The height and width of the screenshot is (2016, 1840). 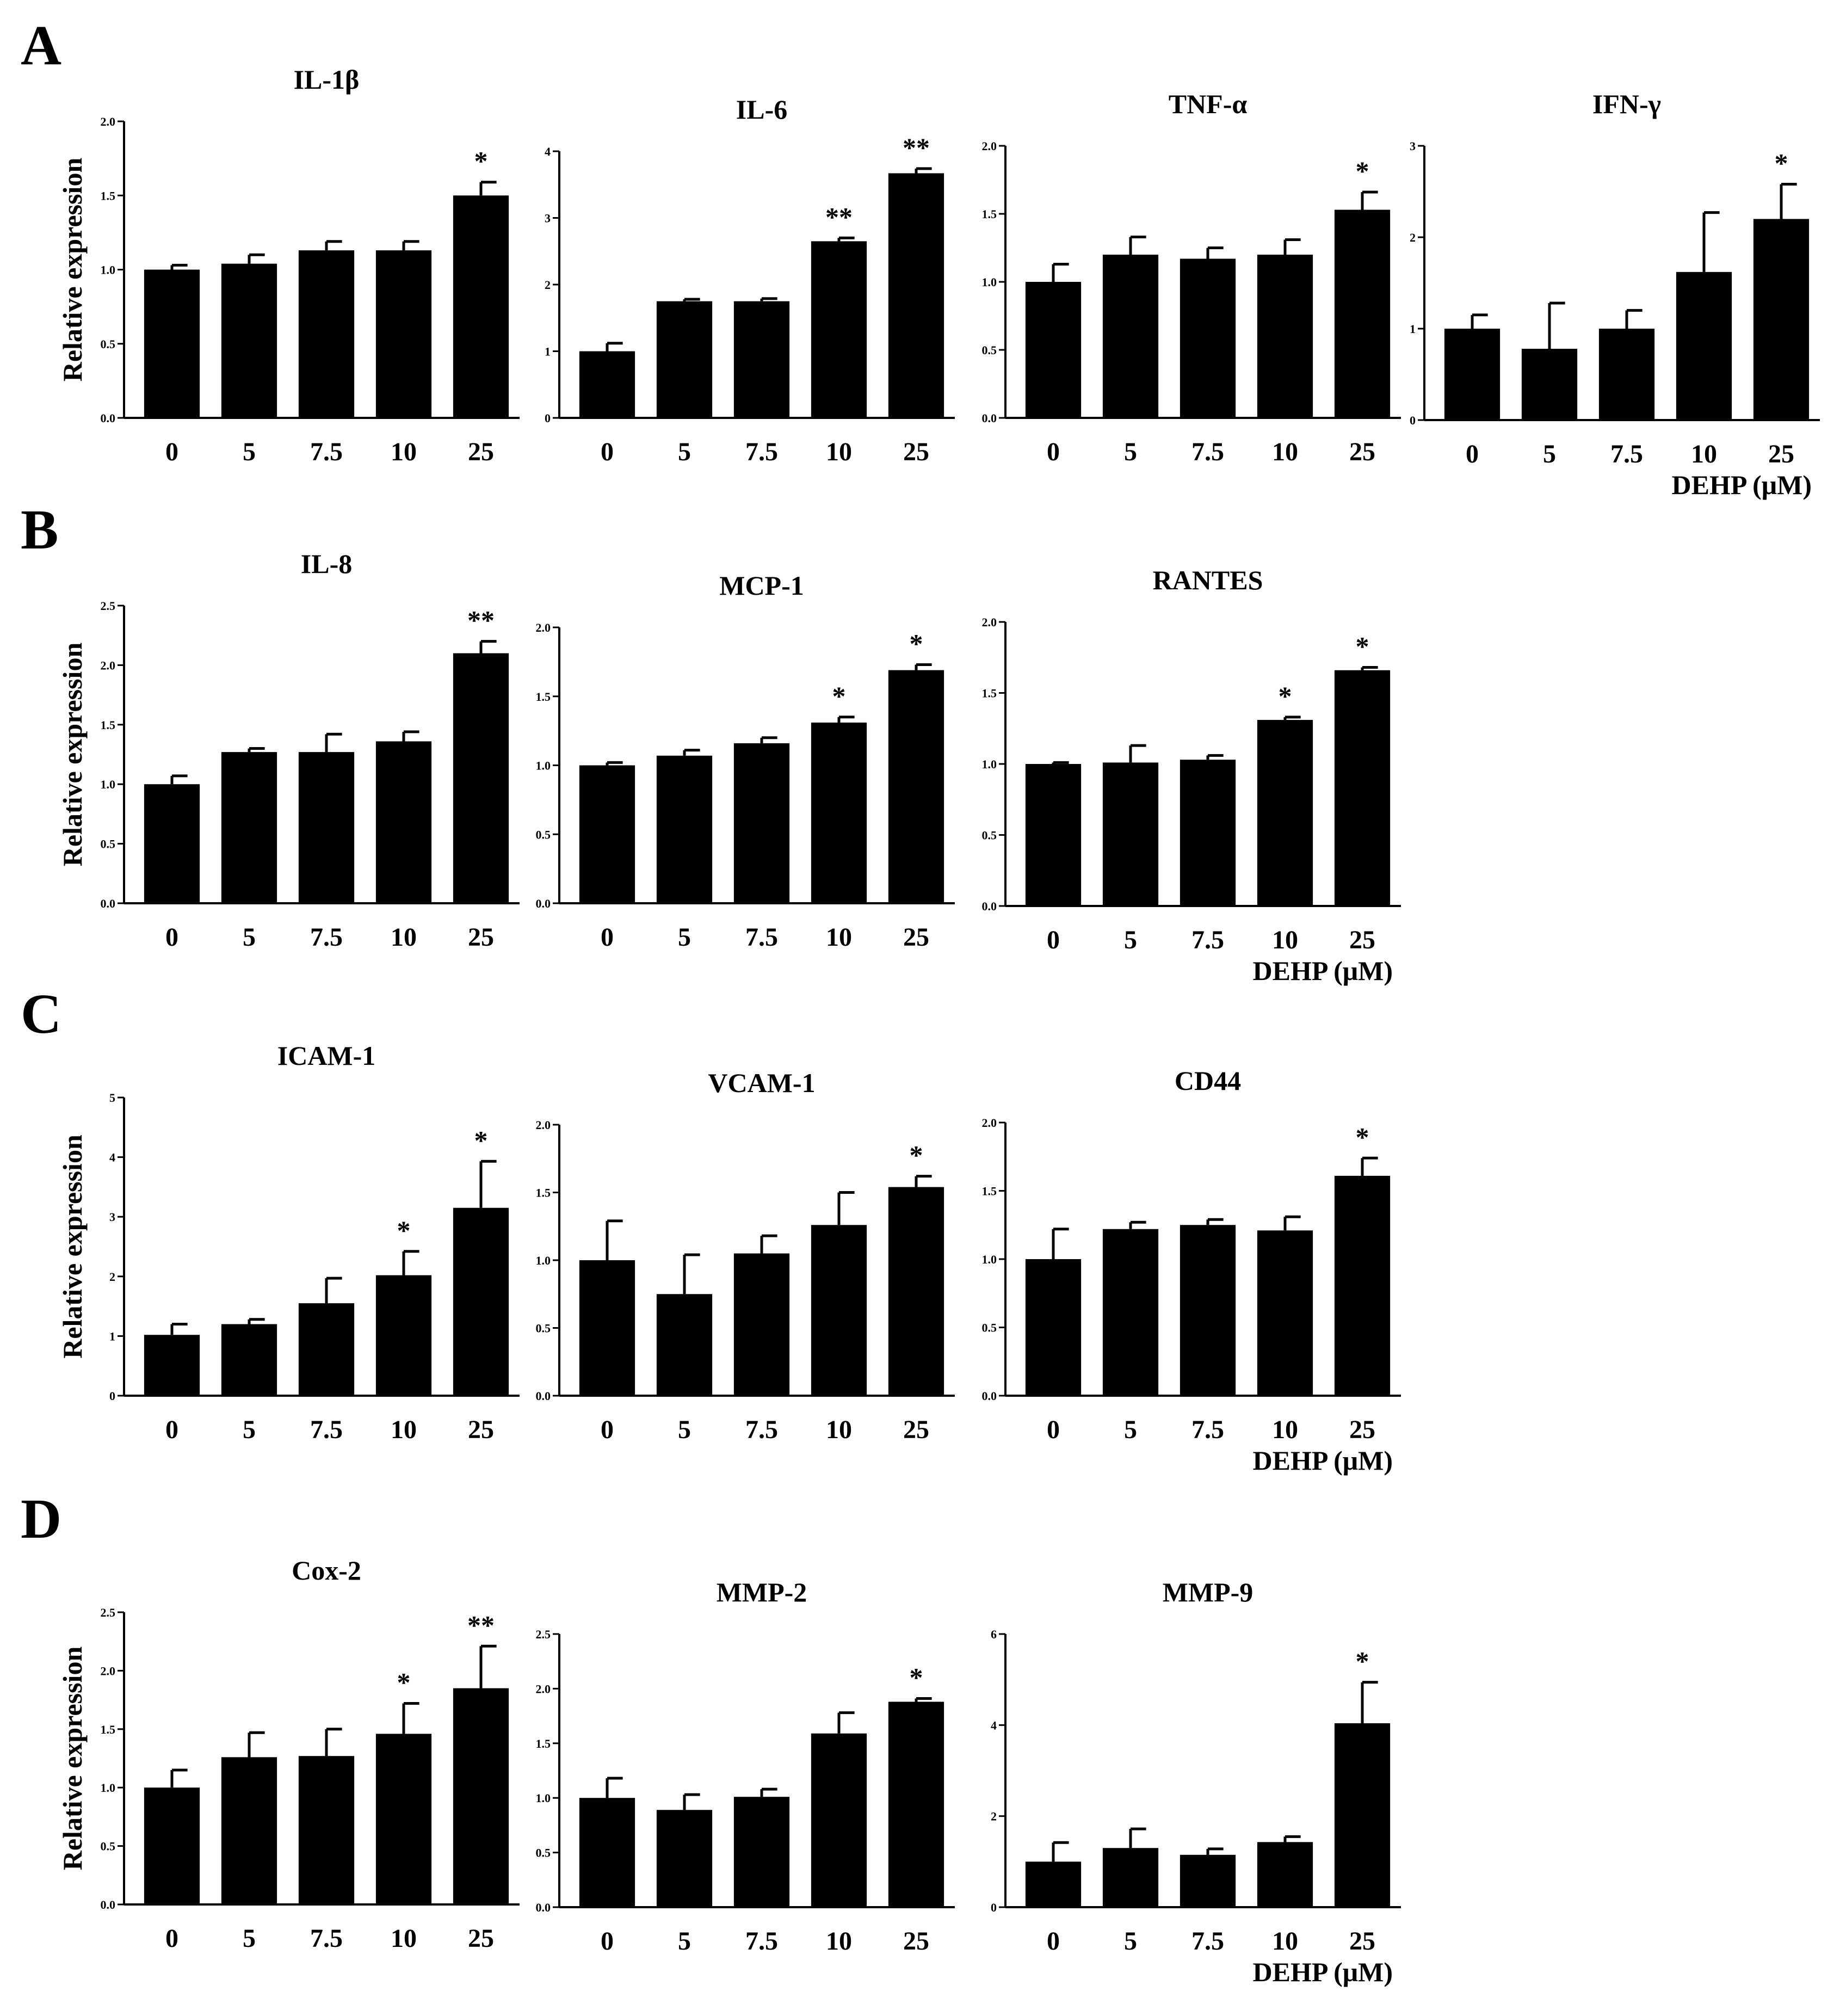 I want to click on y-tick-label: 6, so click(x=994, y=1634).